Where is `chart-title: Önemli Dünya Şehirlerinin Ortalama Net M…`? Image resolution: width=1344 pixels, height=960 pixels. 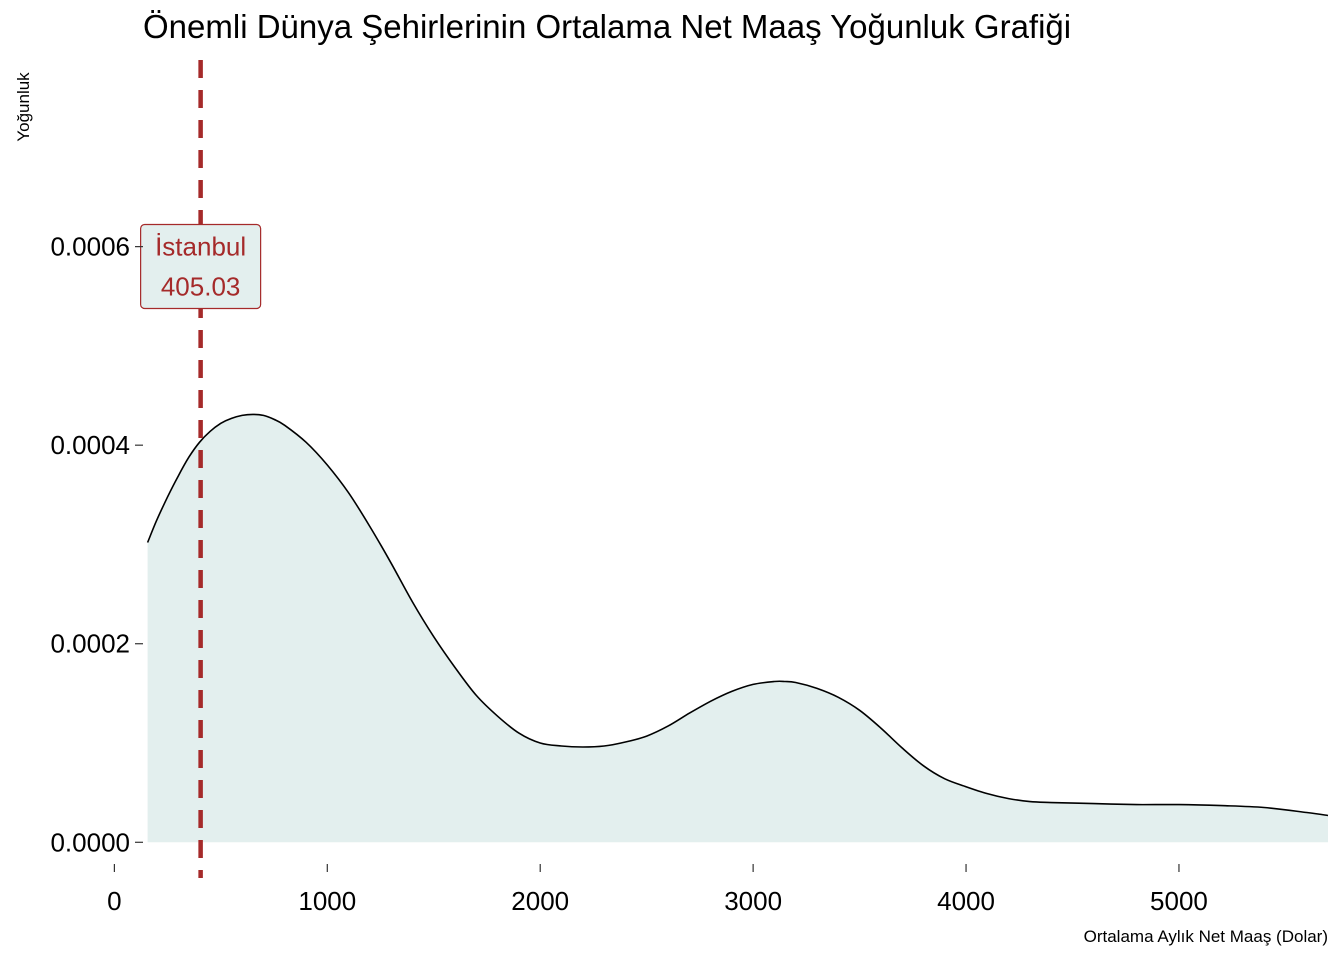 chart-title: Önemli Dünya Şehirlerinin Ortalama Net M… is located at coordinates (607, 26).